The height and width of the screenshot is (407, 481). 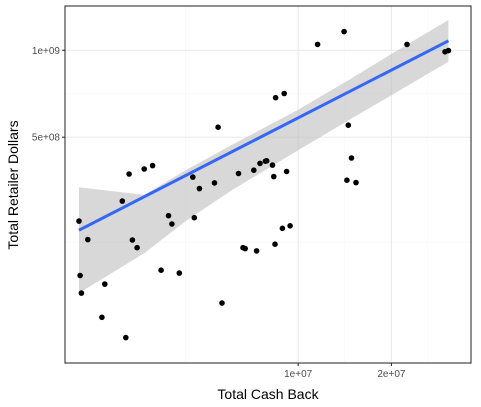 What do you see at coordinates (268, 394) in the screenshot?
I see `x-axis-title: Total Cash Back` at bounding box center [268, 394].